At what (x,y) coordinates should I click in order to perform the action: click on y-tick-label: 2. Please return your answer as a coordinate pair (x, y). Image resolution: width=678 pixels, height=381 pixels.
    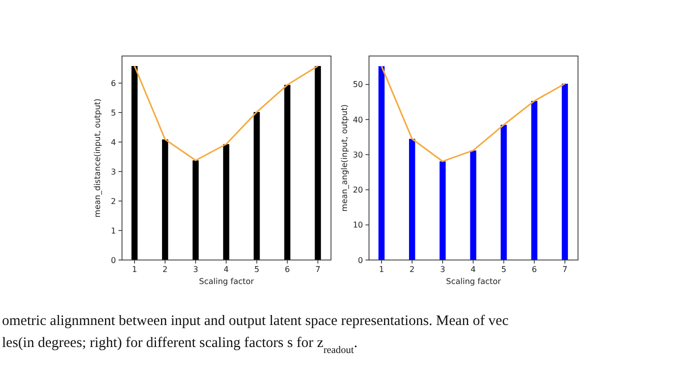
    Looking at the image, I should click on (113, 201).